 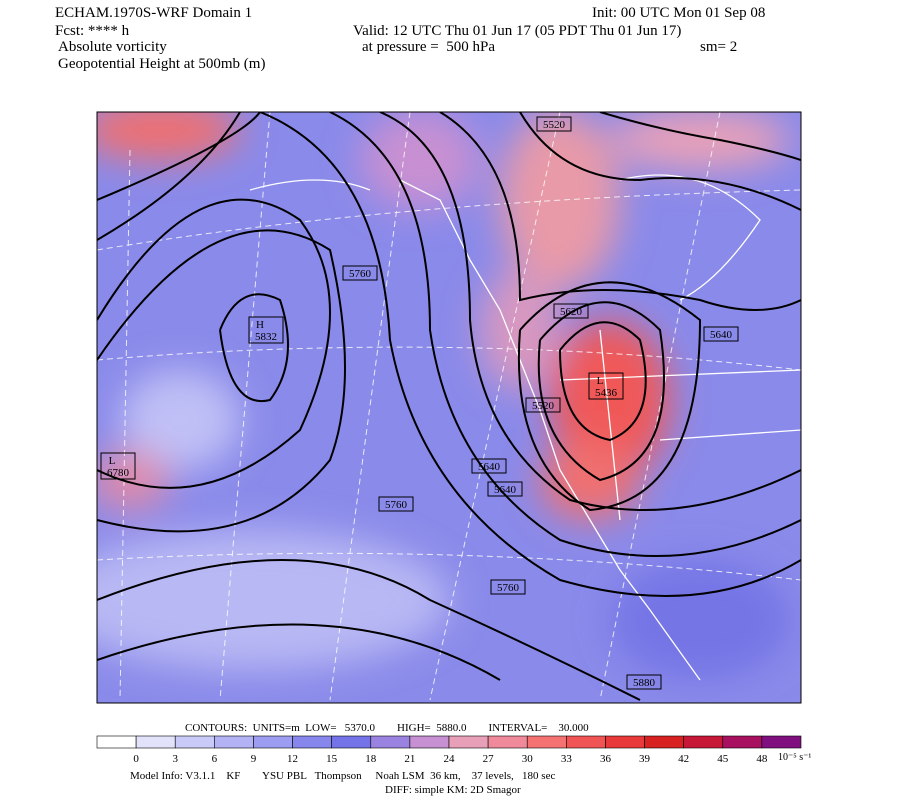 I want to click on contour-label: 6780, so click(x=118, y=473).